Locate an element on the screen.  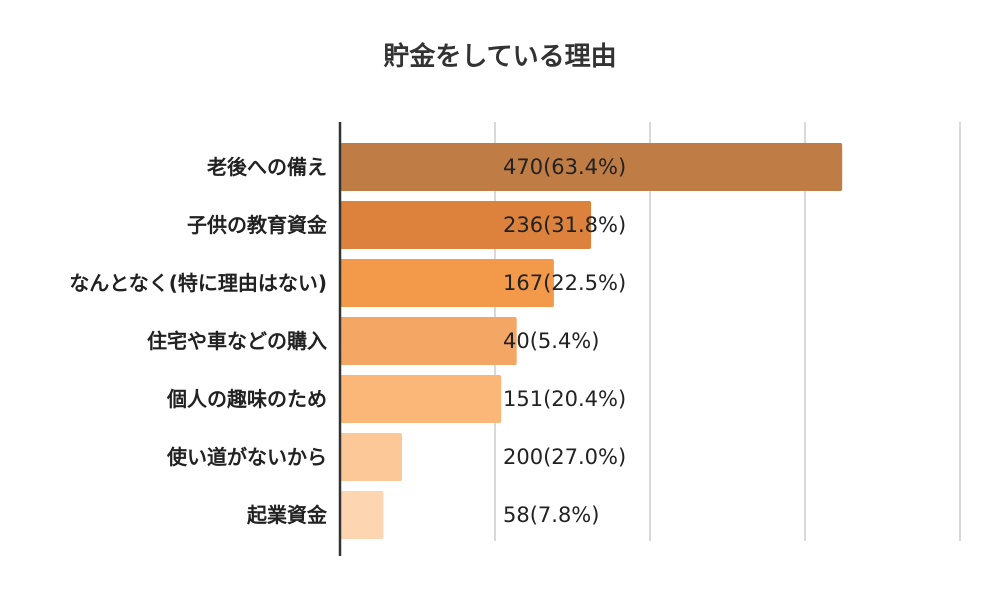
category-label-2: 子供の教育資金 is located at coordinates (257, 225).